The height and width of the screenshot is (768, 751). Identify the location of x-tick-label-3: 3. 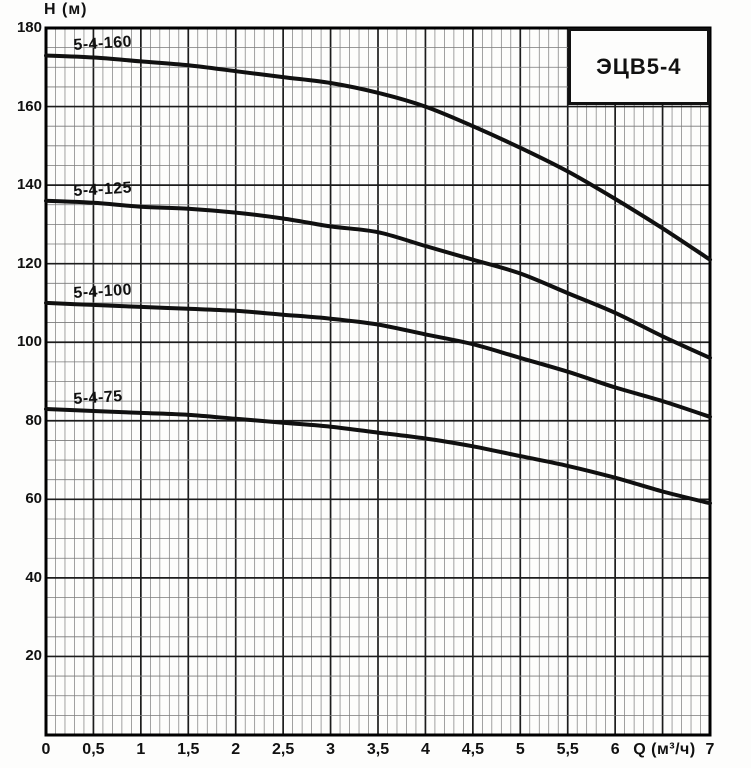
(331, 749).